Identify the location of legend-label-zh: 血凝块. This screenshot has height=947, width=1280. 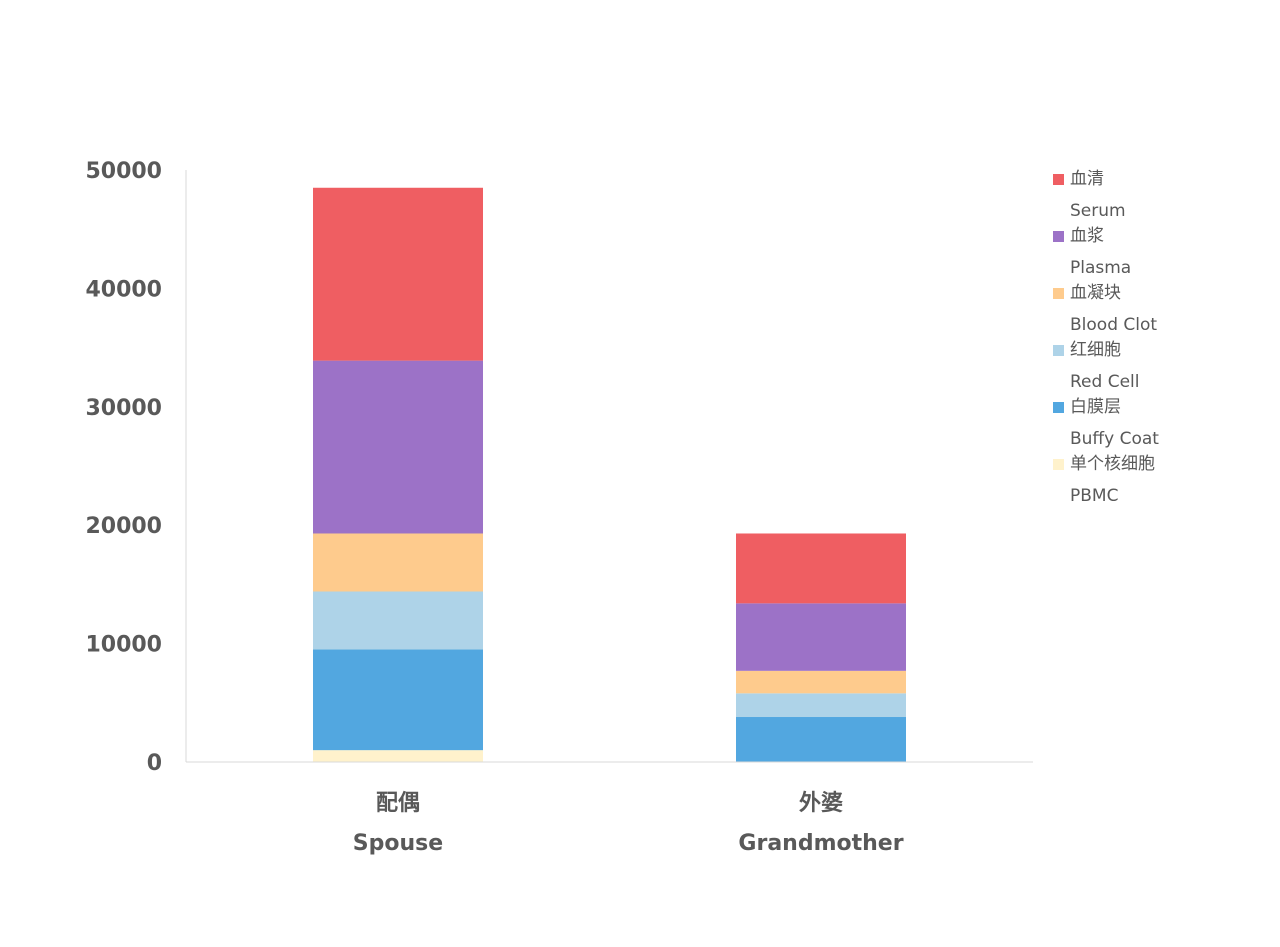
(1095, 293).